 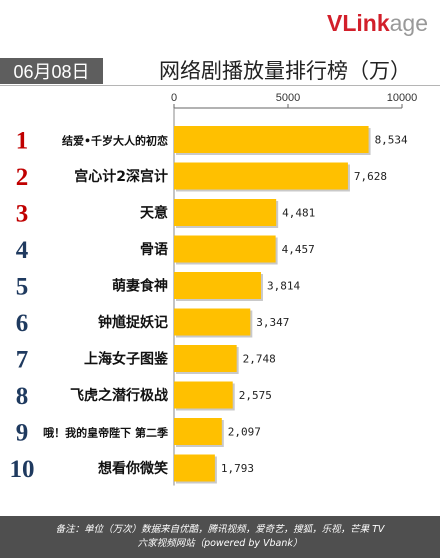 What do you see at coordinates (22, 287) in the screenshot?
I see `rank-number: 5` at bounding box center [22, 287].